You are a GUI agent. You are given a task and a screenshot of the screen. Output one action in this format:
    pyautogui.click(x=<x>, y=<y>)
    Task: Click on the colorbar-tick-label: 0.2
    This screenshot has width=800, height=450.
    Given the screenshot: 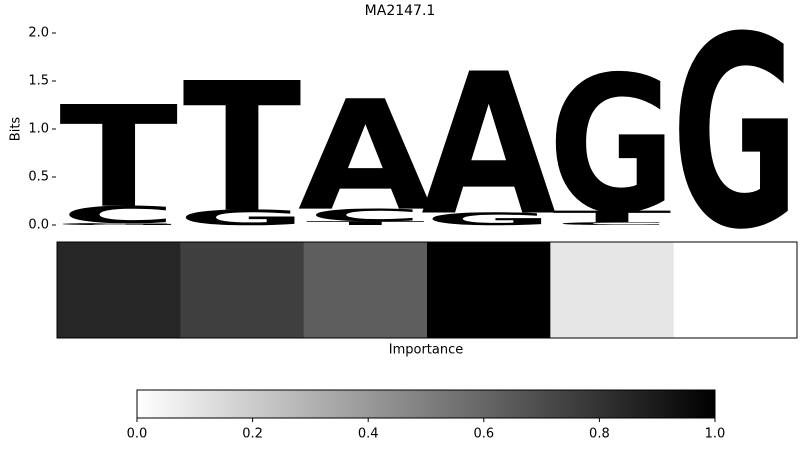 What is the action you would take?
    pyautogui.click(x=252, y=434)
    